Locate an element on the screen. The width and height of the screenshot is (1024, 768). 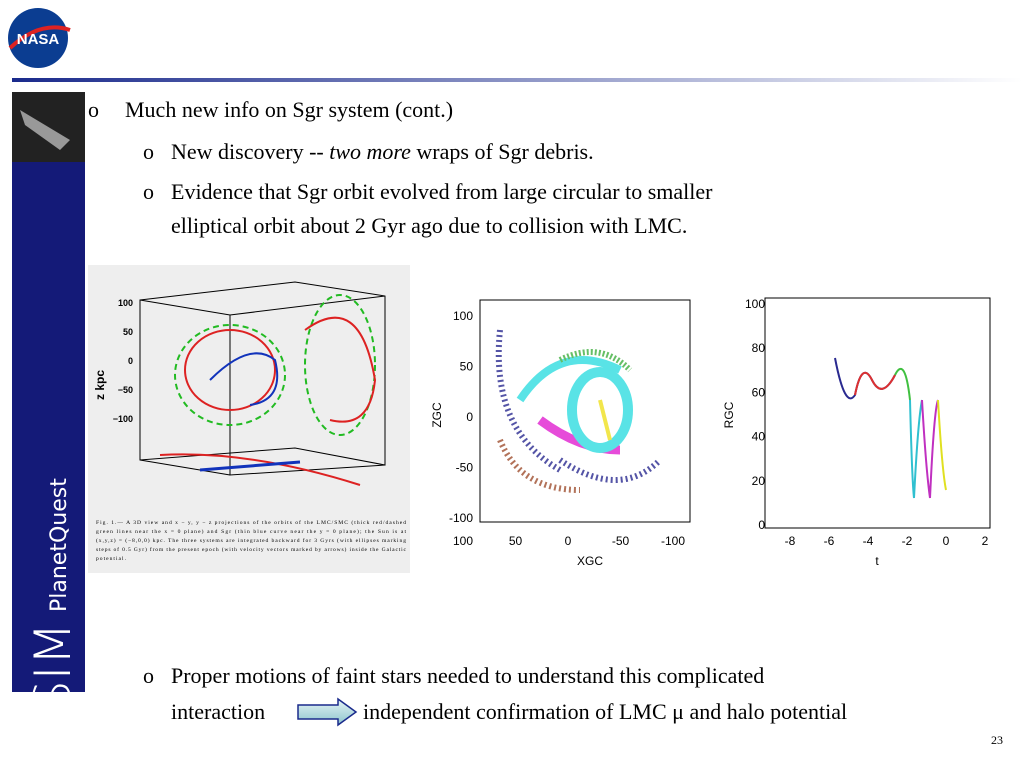
caption-line: potential. is located at coordinates (111, 559).